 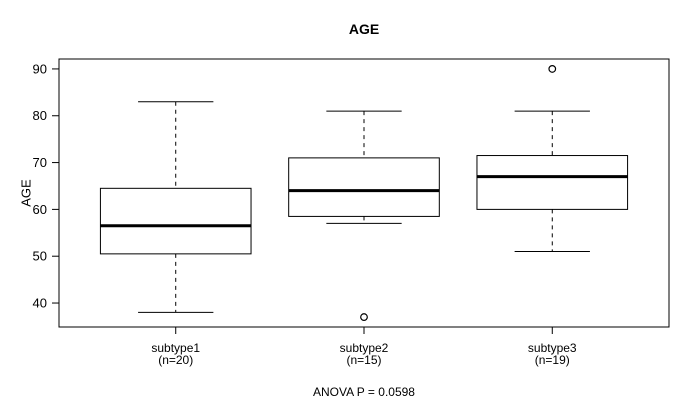 I want to click on chart-title: AGE, so click(x=364, y=29).